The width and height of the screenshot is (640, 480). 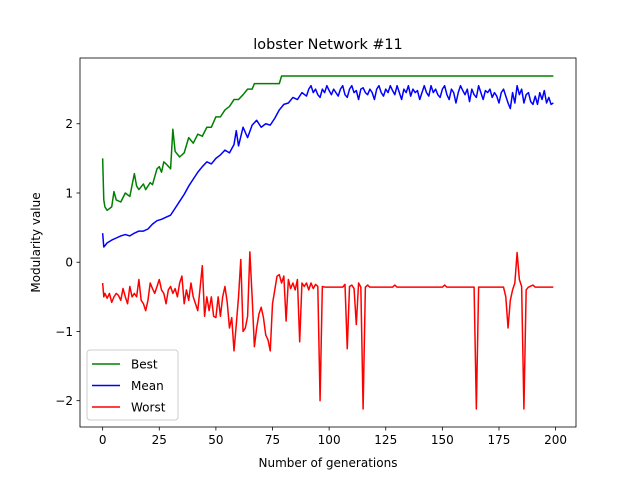 I want to click on x-tick-label: 50, so click(x=215, y=440).